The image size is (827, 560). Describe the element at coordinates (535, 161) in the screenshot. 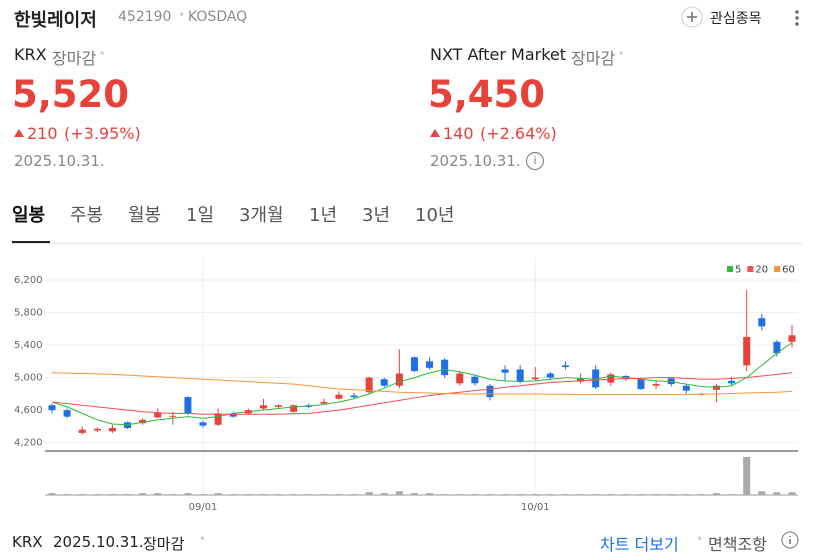

I see `info-icon: i` at that location.